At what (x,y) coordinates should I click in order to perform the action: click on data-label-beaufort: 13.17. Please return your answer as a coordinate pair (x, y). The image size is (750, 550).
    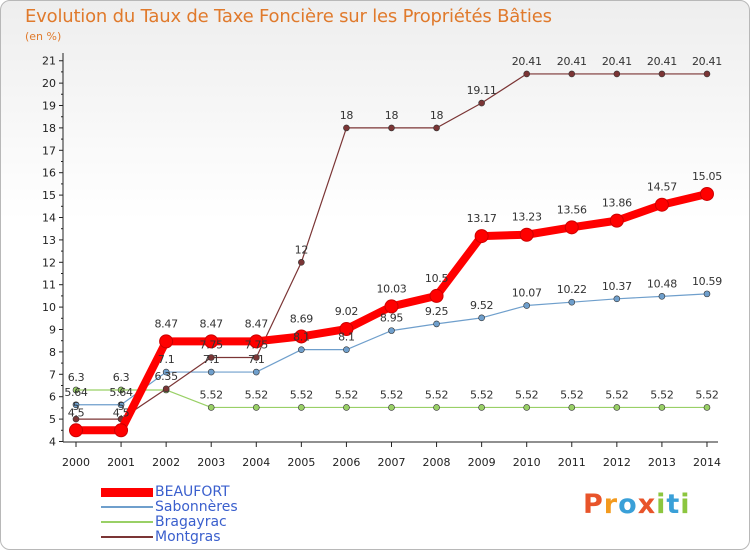
    Looking at the image, I should click on (482, 218).